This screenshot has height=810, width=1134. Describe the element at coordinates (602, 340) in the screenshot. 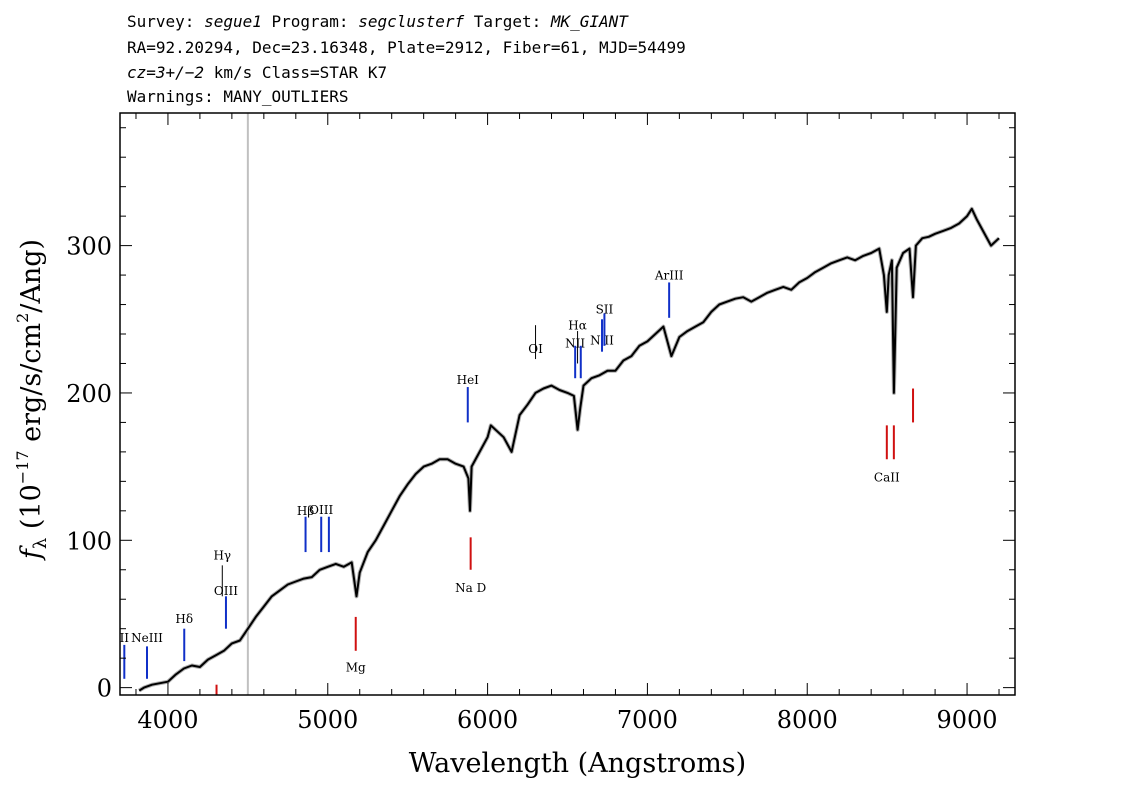

I see `line-label-13: N II` at that location.